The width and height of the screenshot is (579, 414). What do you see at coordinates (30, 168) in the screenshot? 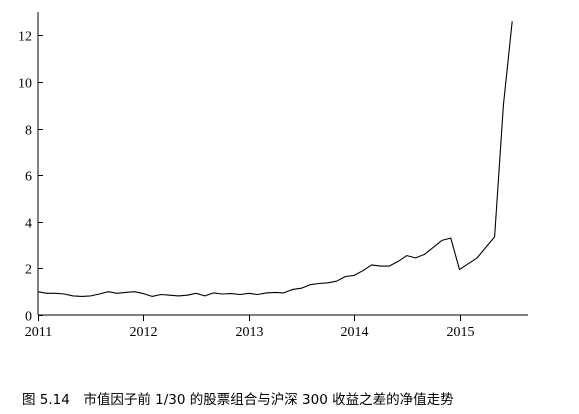
I see `y-axis: 0 2 4 6 8 10 12` at bounding box center [30, 168].